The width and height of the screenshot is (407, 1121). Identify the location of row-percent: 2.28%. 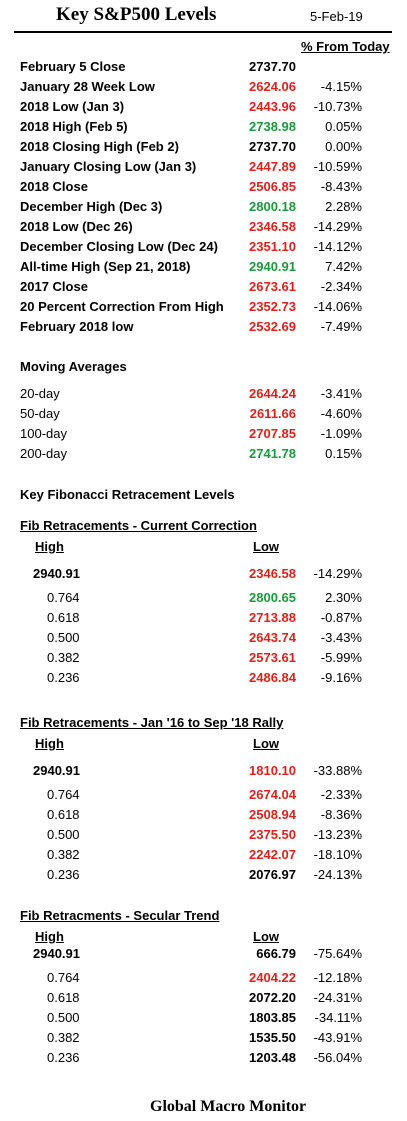
(343, 206).